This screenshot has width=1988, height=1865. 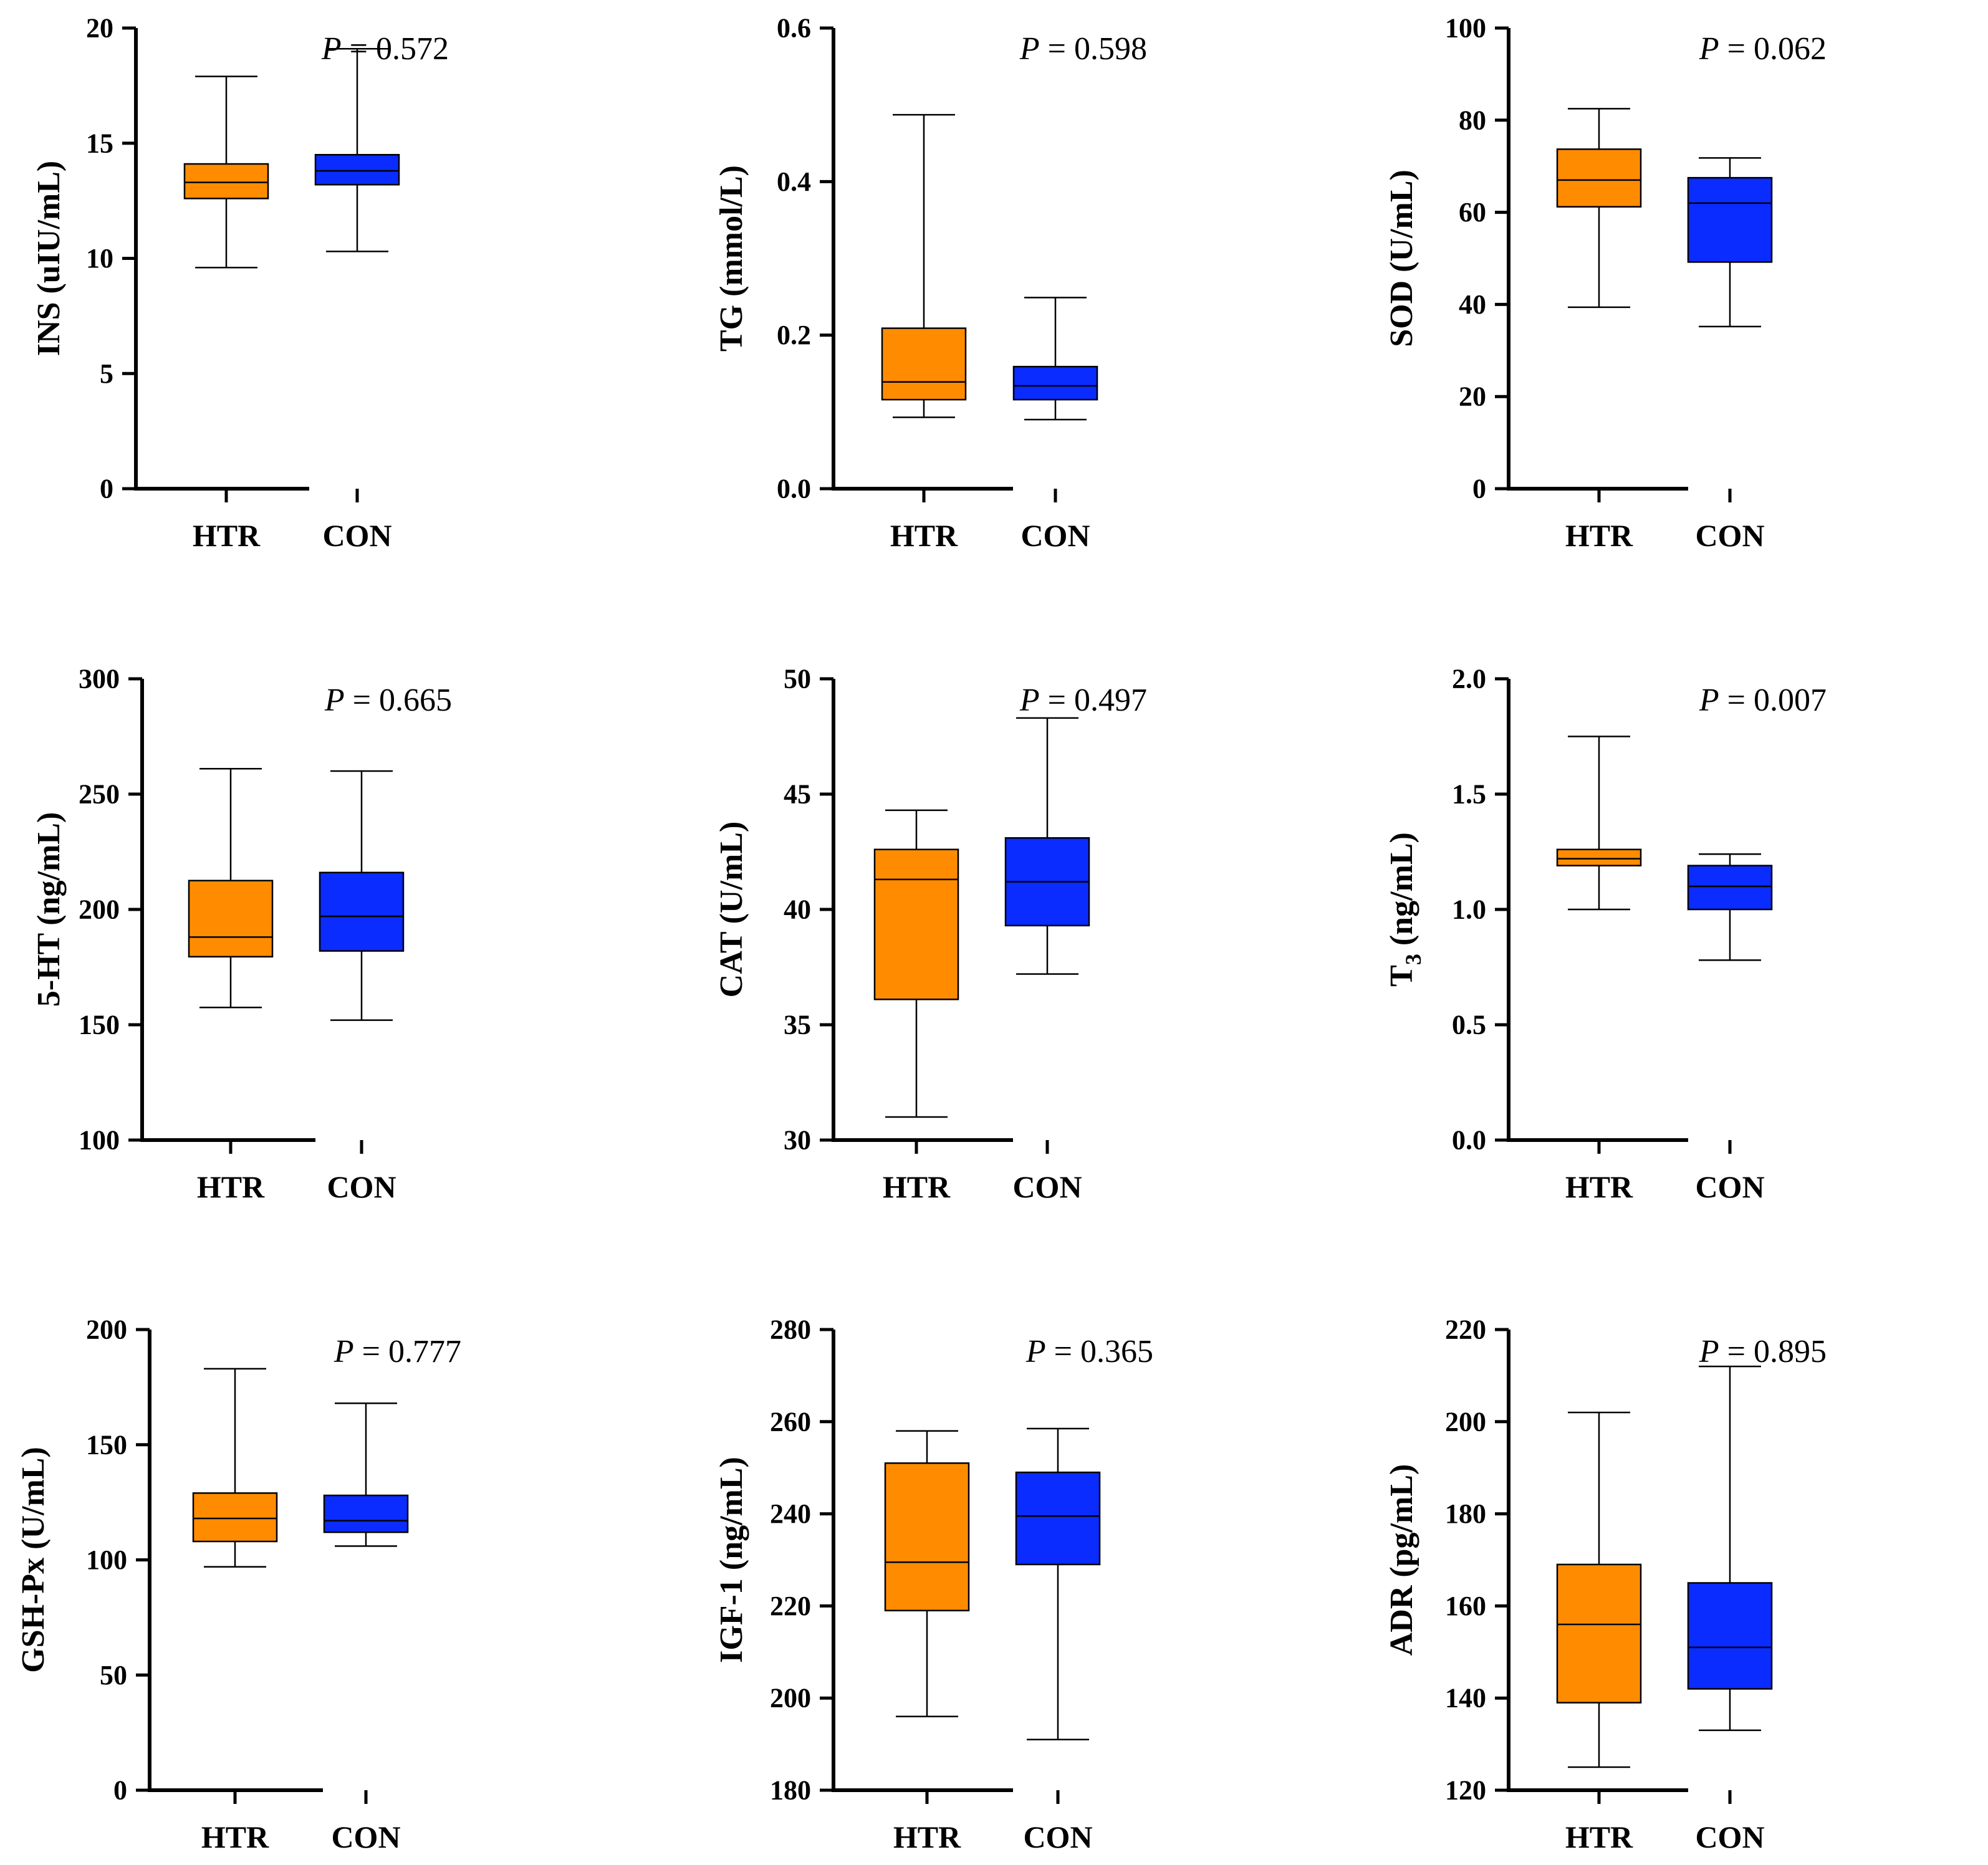 I want to click on y-axis-label: GSH-Px (U/mL), so click(x=33, y=1560).